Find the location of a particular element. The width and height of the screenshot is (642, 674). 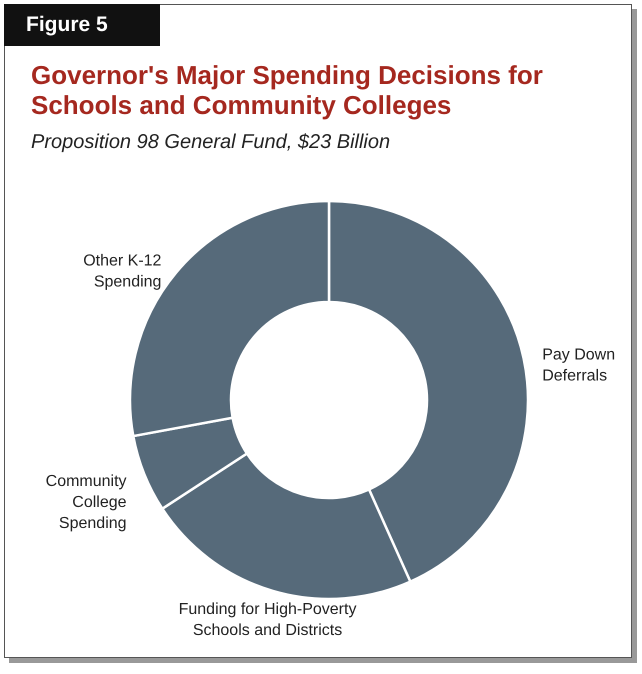

chart-title: Governor's Major Spending Decisions for Schools and Community Colleges is located at coordinates (287, 90).